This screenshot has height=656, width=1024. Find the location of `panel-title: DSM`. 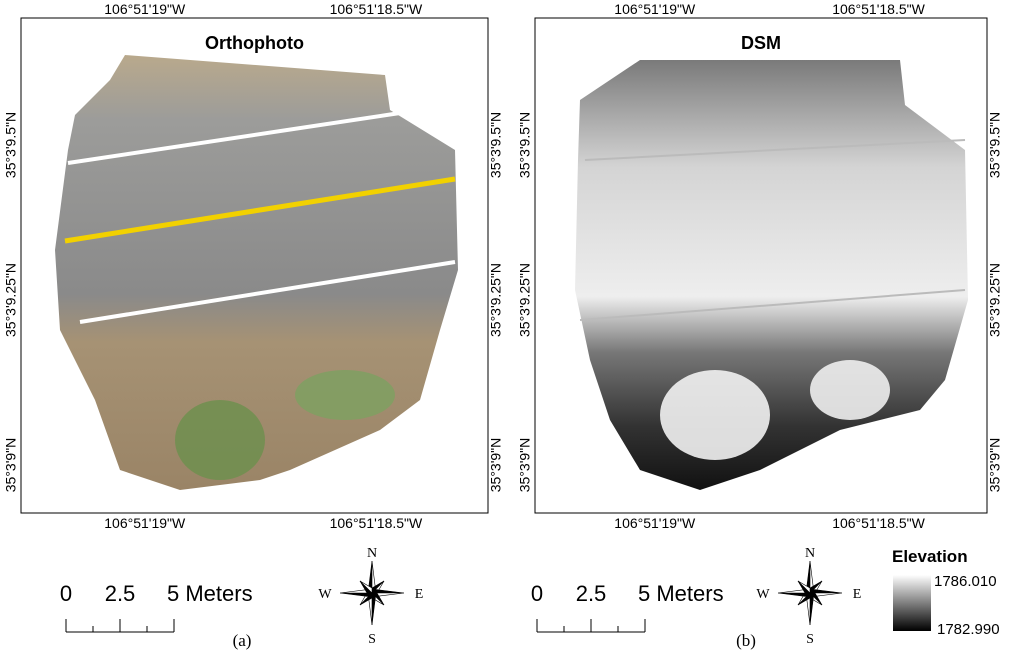

panel-title: DSM is located at coordinates (761, 43).